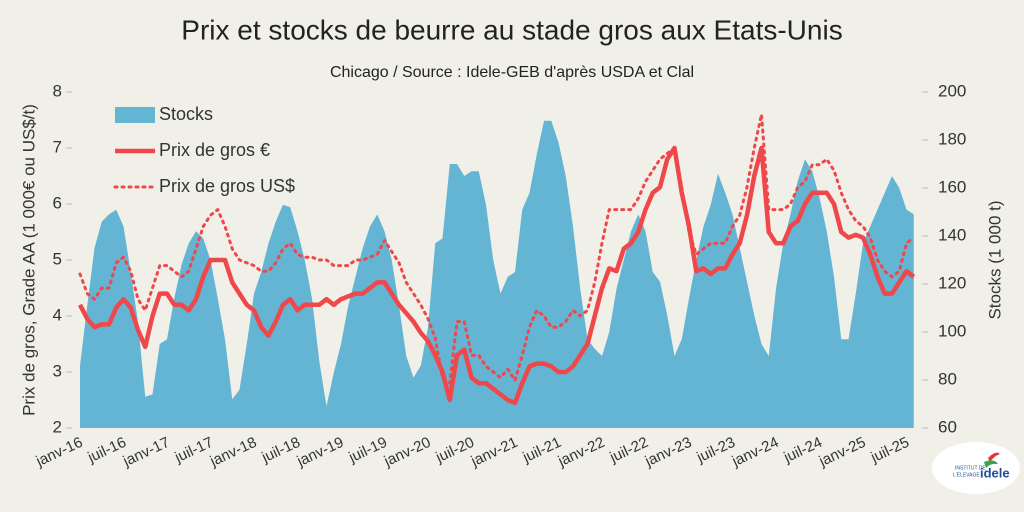  Describe the element at coordinates (214, 150) in the screenshot. I see `legend-label: Prix de gros €` at that location.